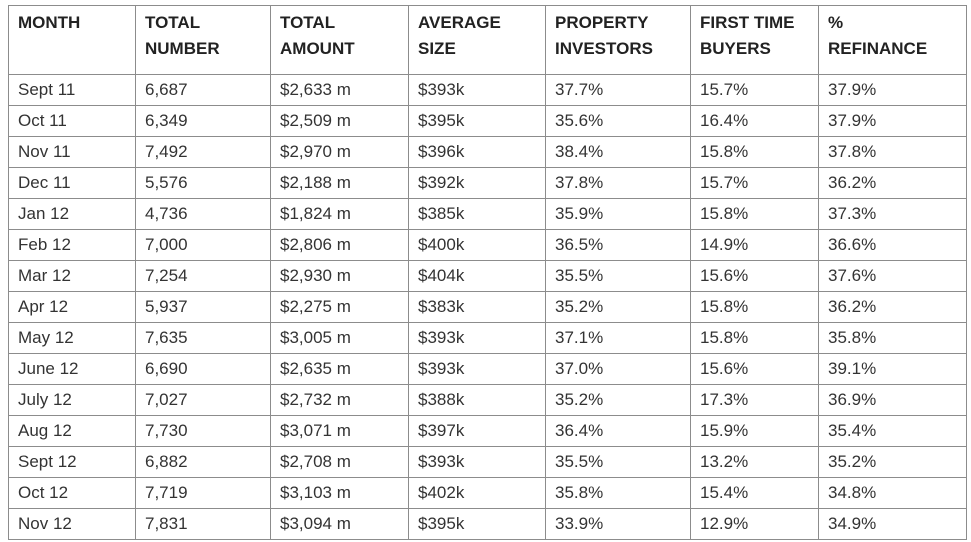  What do you see at coordinates (203, 493) in the screenshot?
I see `table-cell: 7,719` at bounding box center [203, 493].